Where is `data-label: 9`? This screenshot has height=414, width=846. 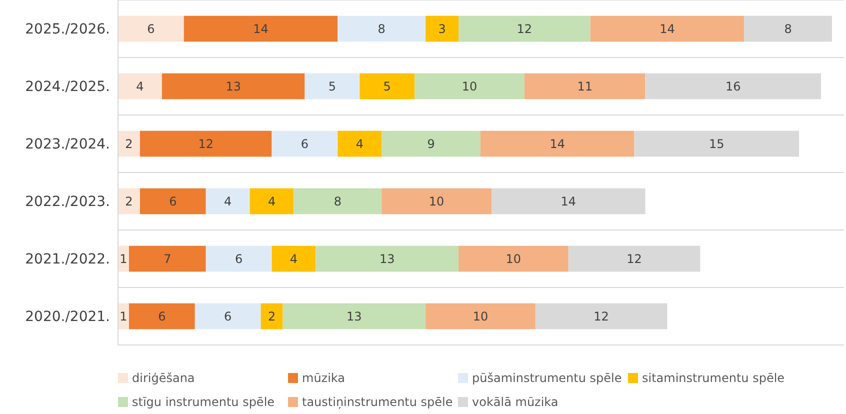 data-label: 9 is located at coordinates (431, 143).